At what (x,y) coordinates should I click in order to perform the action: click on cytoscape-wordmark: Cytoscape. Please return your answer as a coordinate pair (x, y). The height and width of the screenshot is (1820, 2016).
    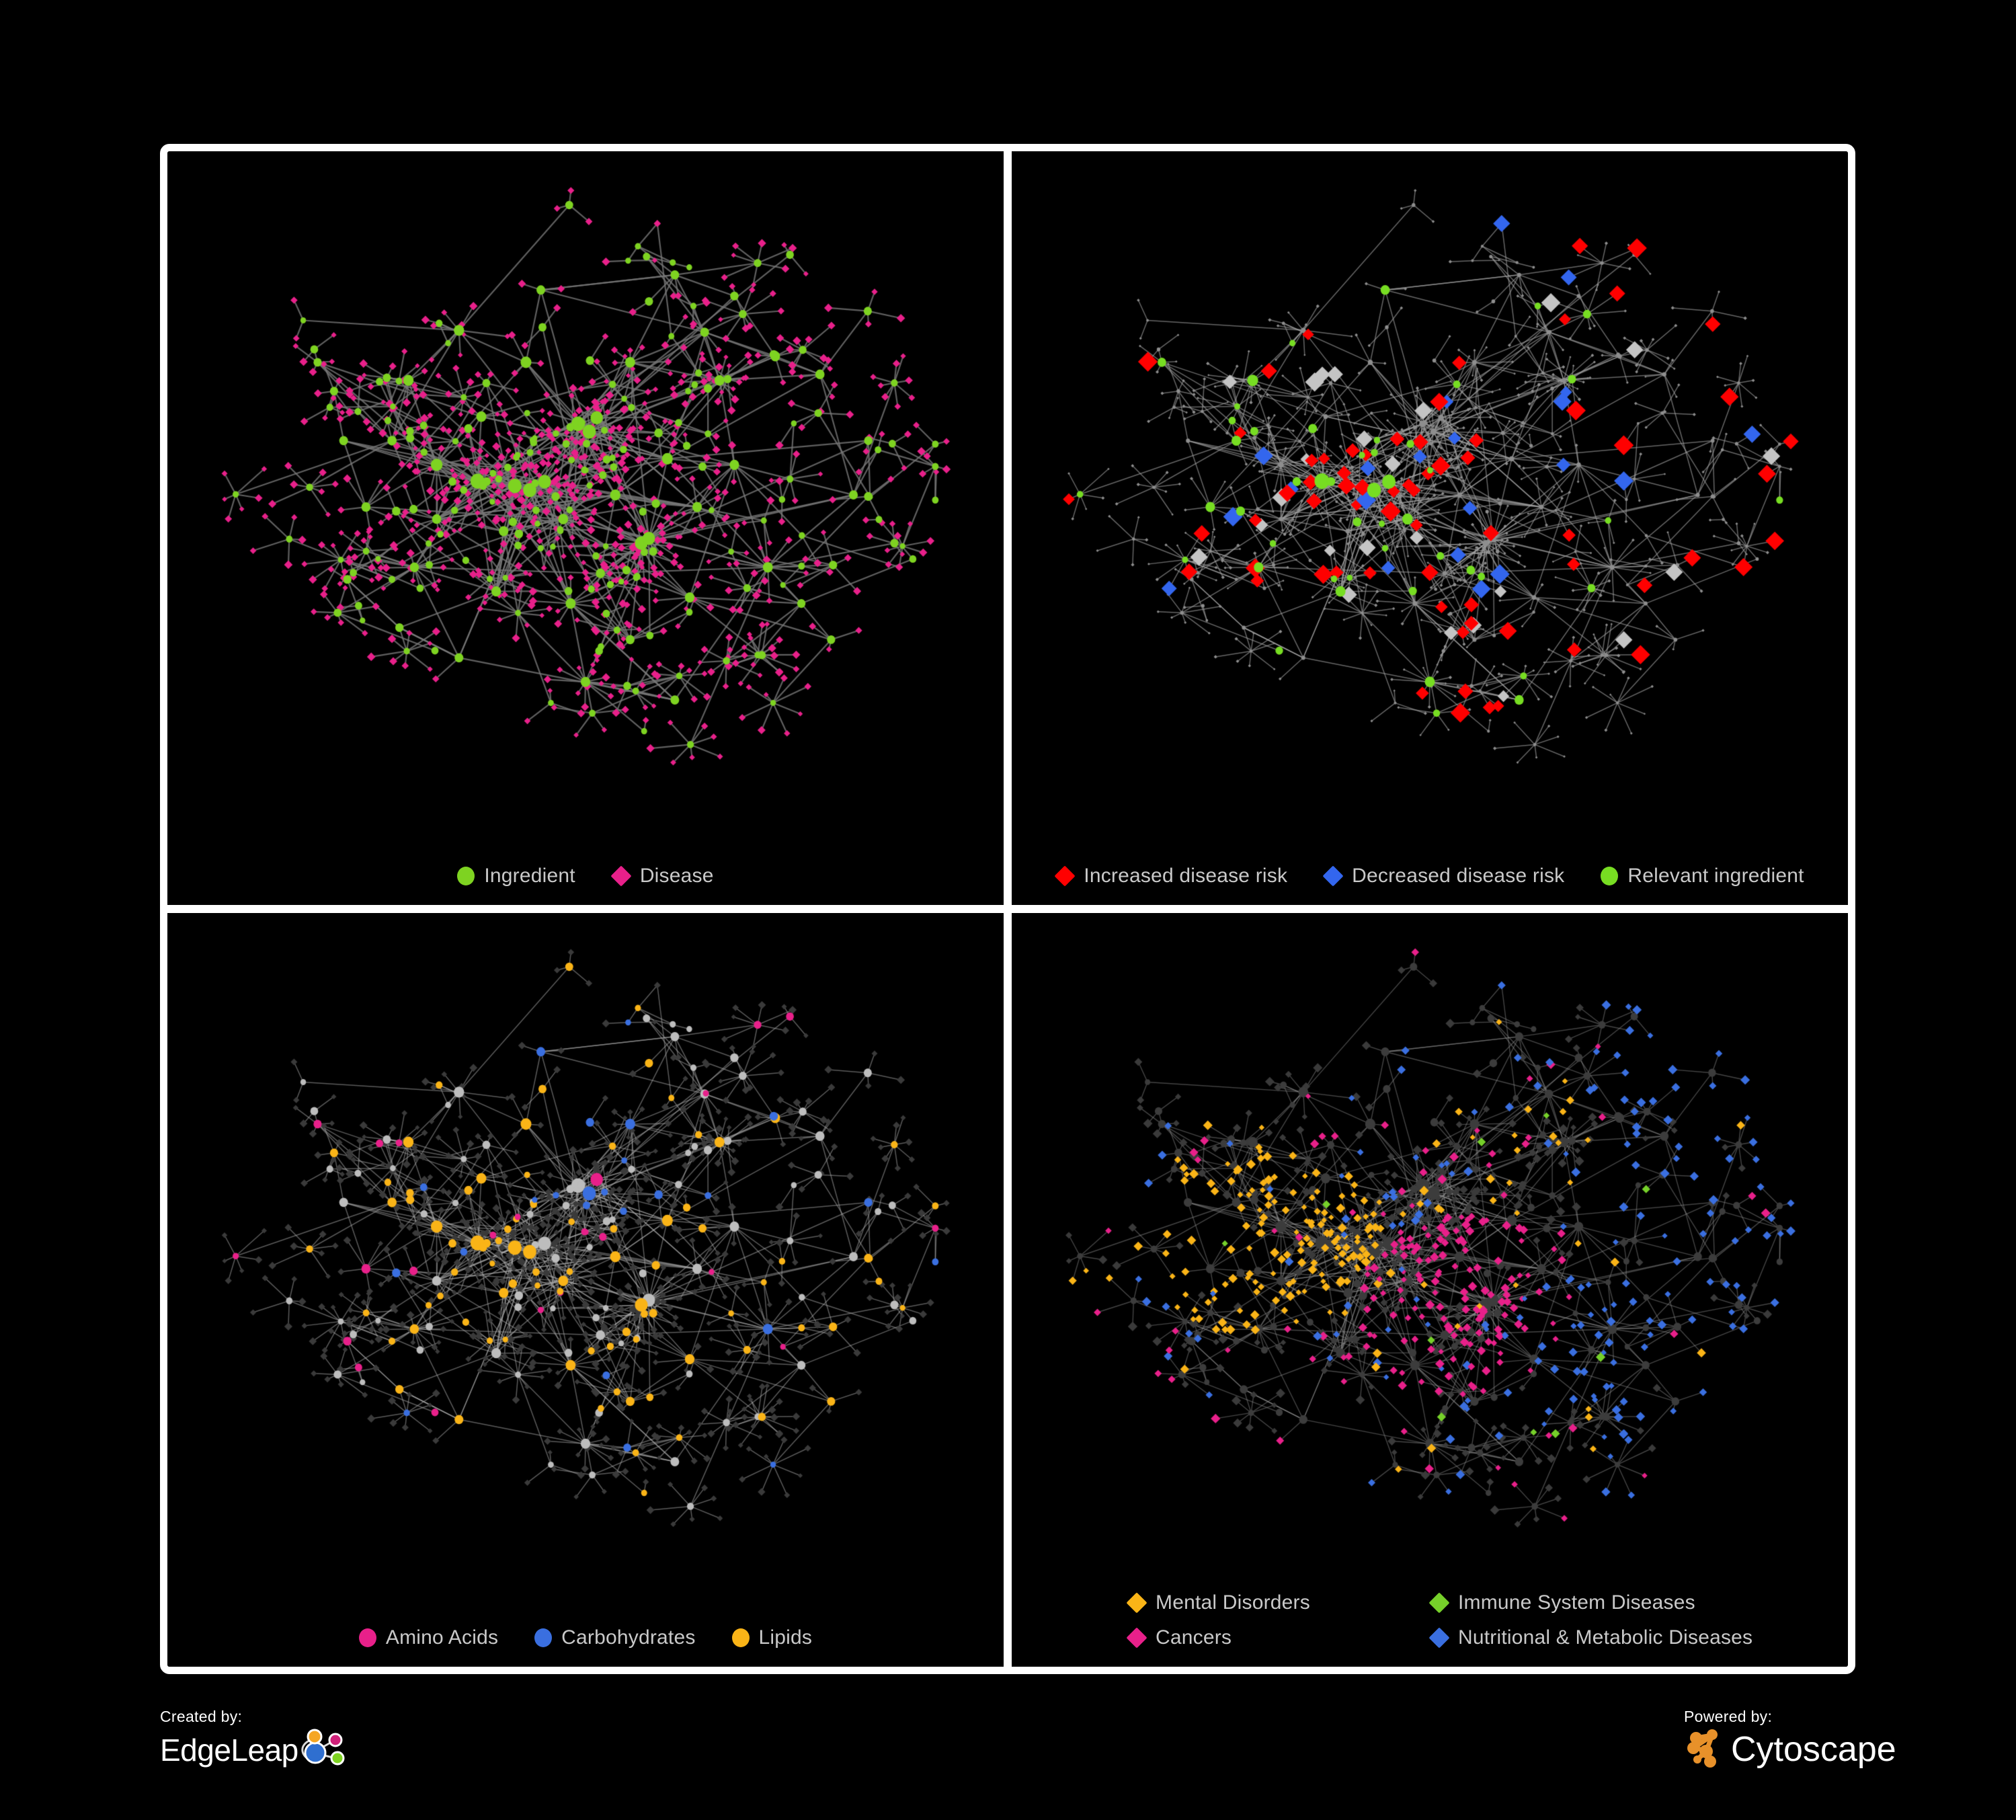
    Looking at the image, I should click on (1813, 1749).